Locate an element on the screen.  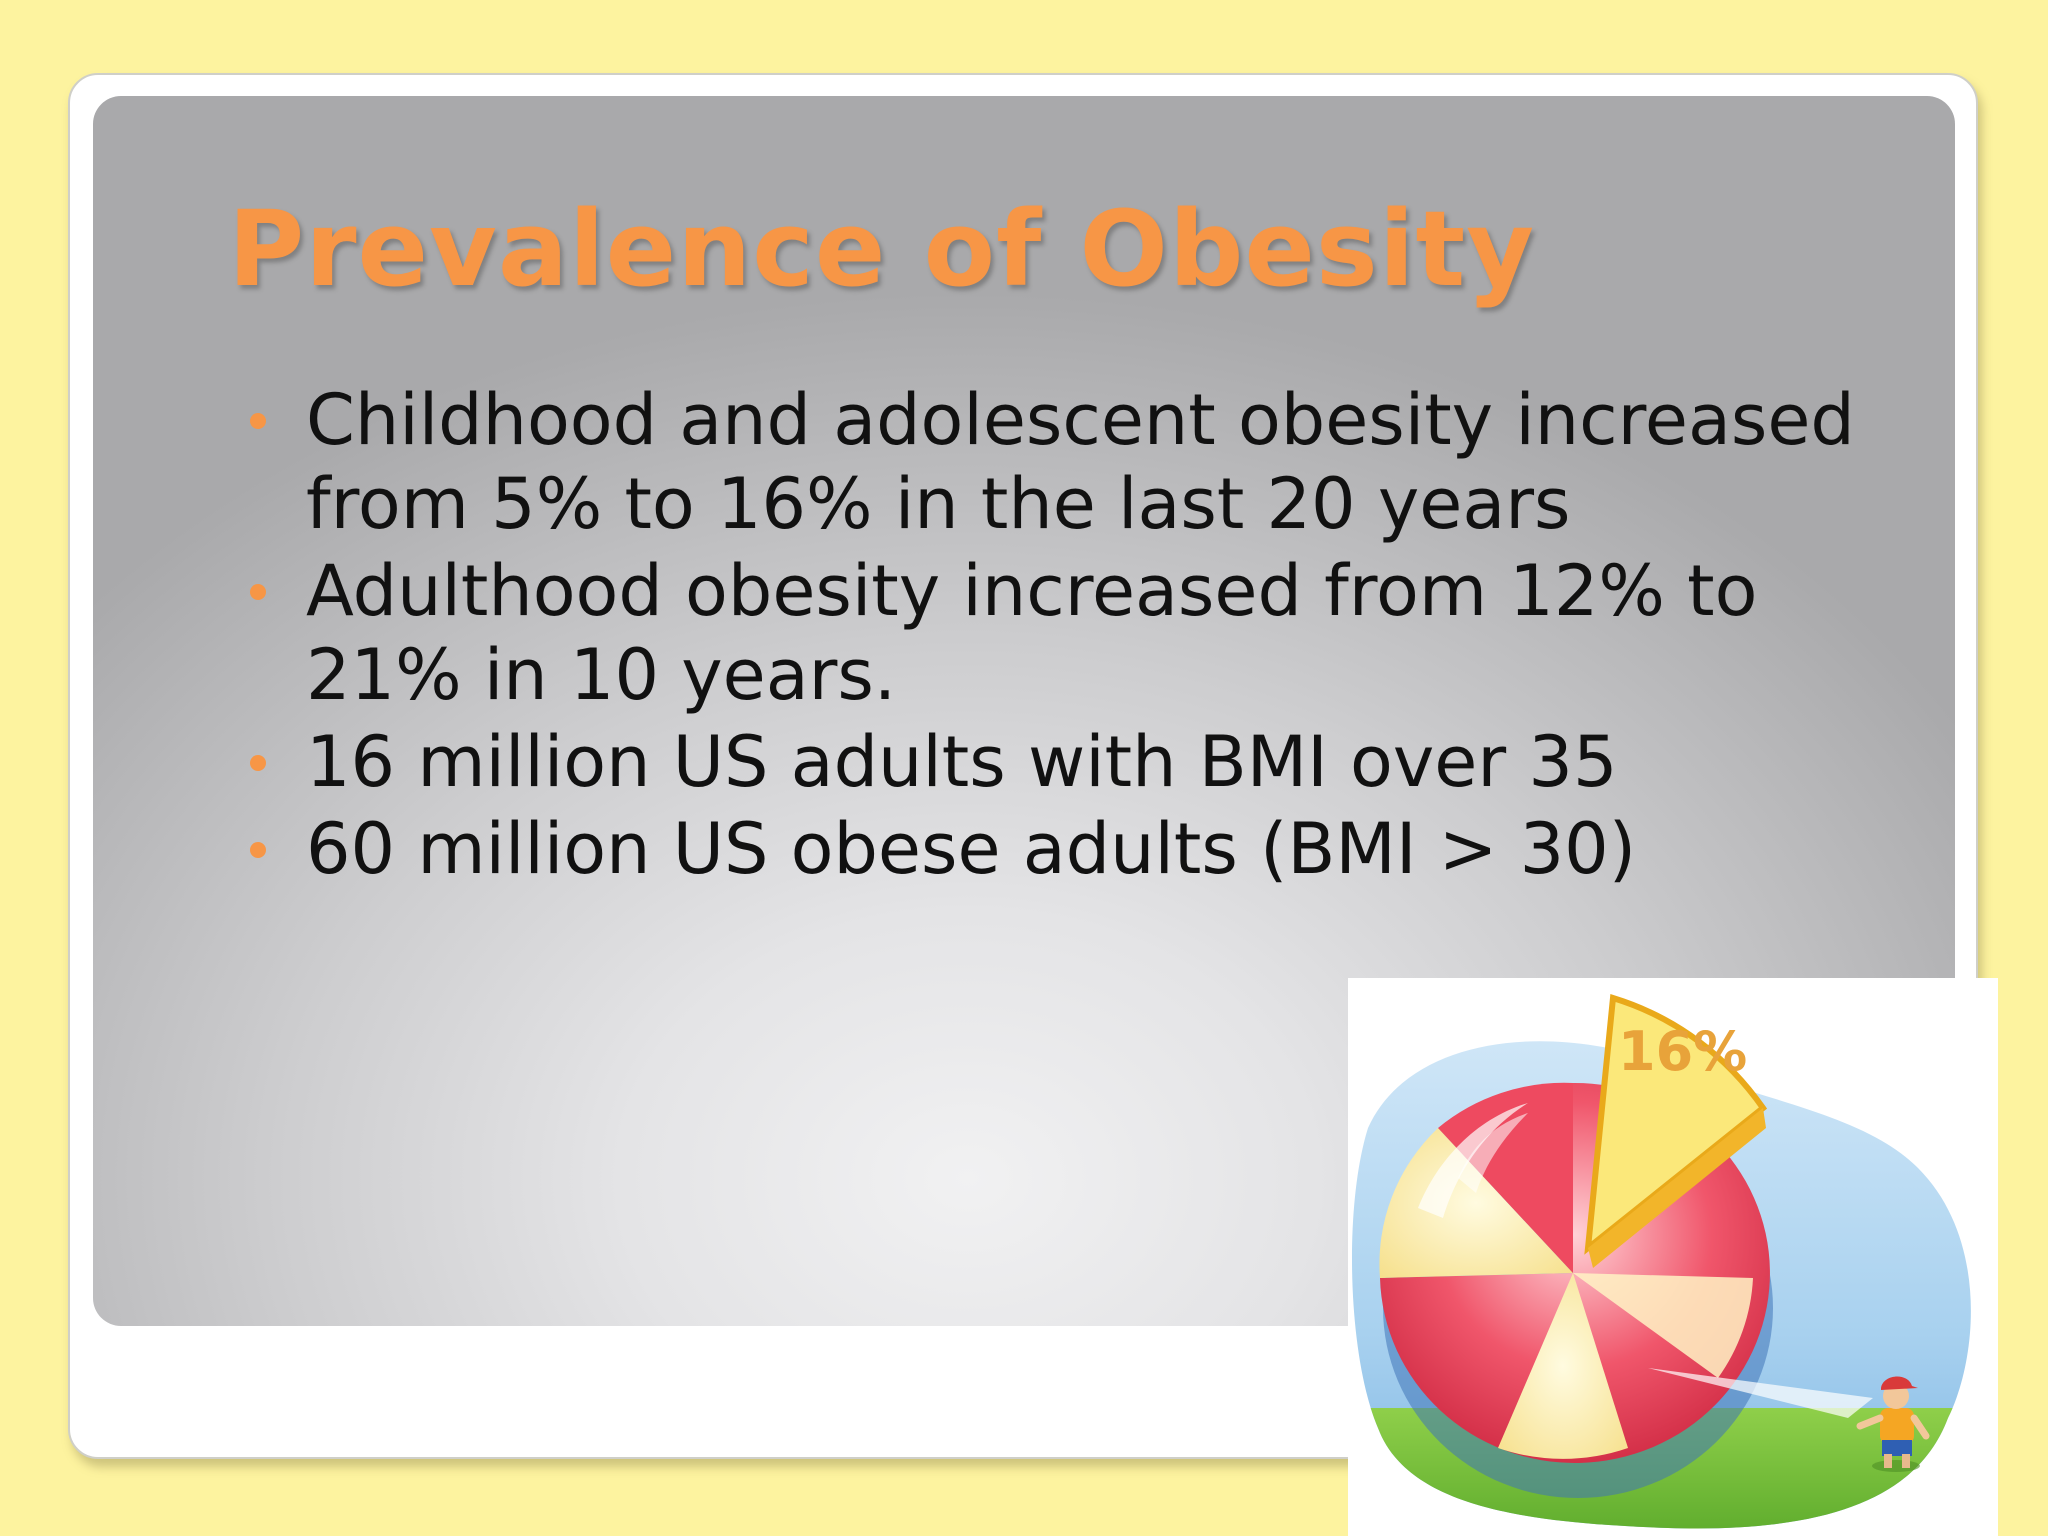
bullet-item: 60 million US obese adults (BMI > 30) is located at coordinates (1066, 849).